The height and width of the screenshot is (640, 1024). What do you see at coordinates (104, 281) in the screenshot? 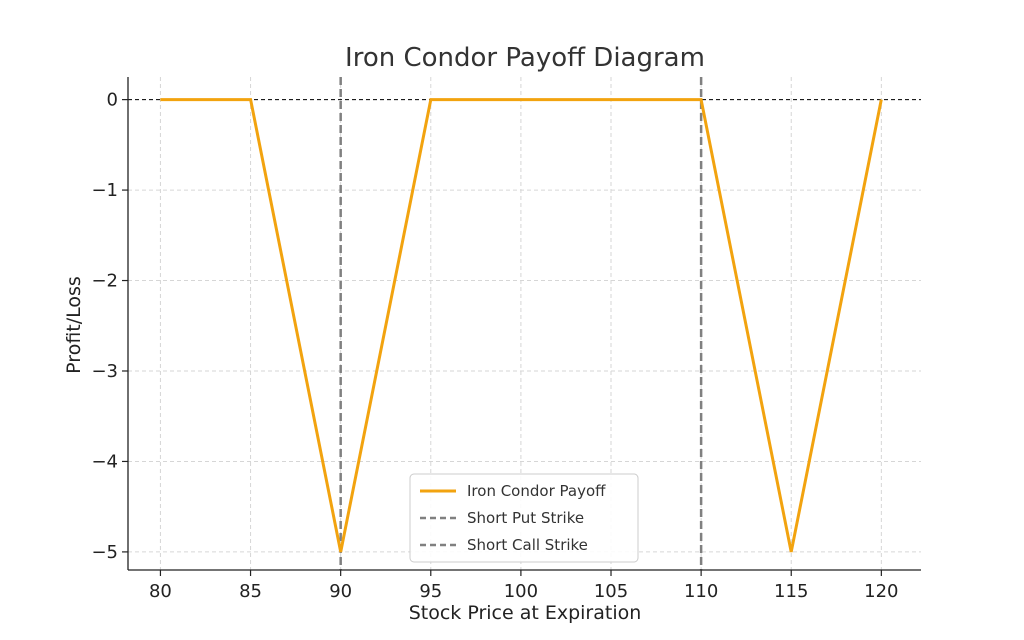
I see `y-tick-label: −2` at bounding box center [104, 281].